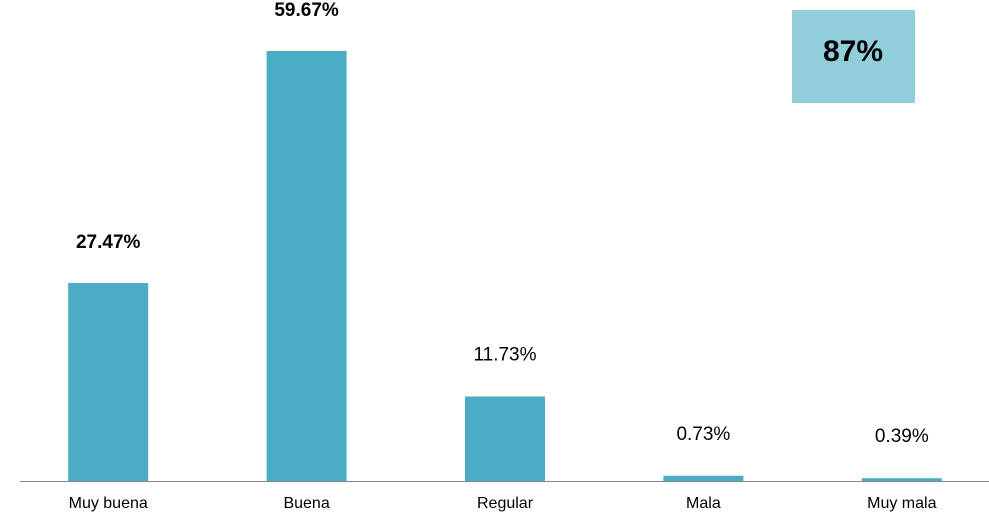  Describe the element at coordinates (703, 434) in the screenshot. I see `data-label: 0.73%` at that location.